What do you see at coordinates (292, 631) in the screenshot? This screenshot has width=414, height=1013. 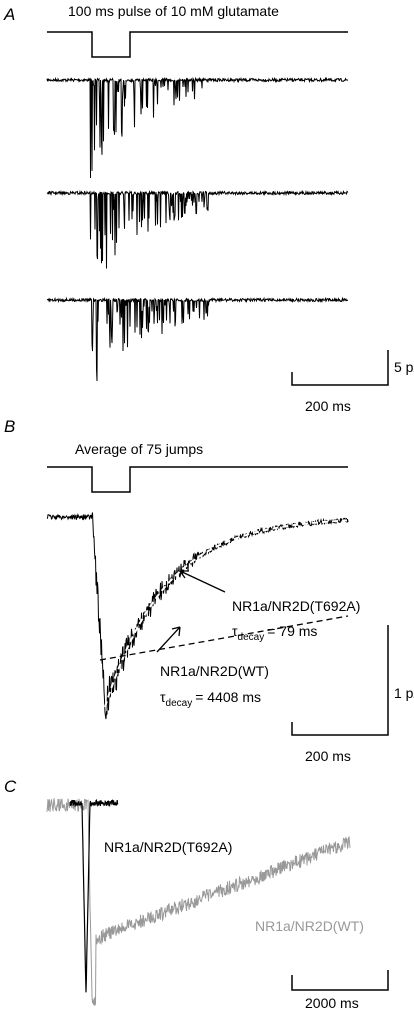 I see `tau-value: = 79 ms` at bounding box center [292, 631].